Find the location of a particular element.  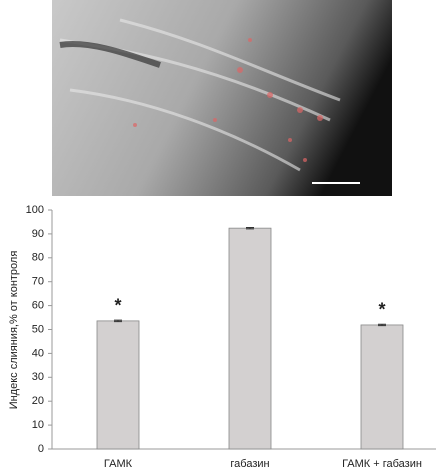

y-tick-label: 40 is located at coordinates (38, 353).